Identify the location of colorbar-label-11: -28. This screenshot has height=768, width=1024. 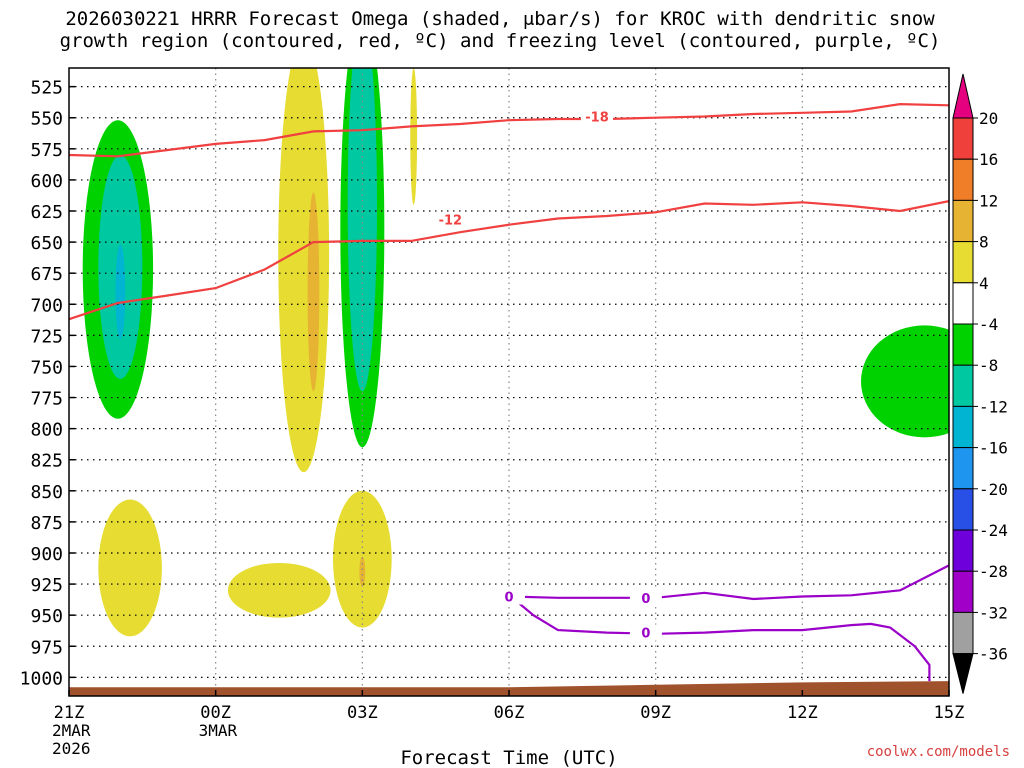
(993, 571).